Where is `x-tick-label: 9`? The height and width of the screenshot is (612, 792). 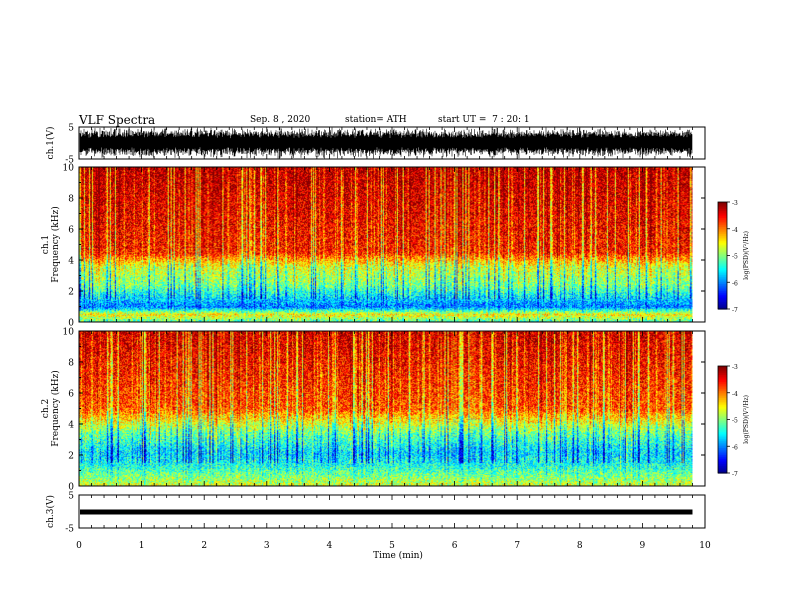
x-tick-label: 9 is located at coordinates (643, 546).